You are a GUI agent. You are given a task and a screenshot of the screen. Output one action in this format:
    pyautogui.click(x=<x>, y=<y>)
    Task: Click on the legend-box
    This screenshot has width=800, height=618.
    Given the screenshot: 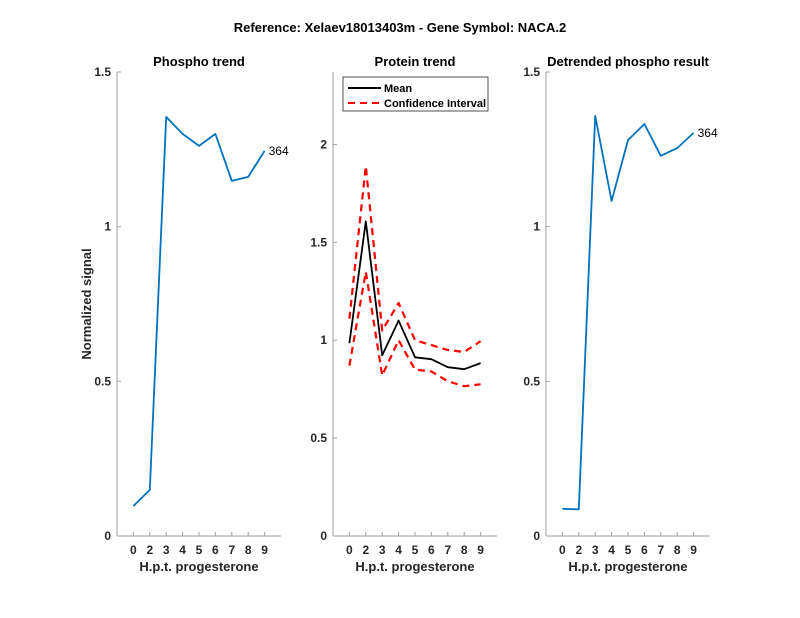 What is the action you would take?
    pyautogui.click(x=415, y=94)
    